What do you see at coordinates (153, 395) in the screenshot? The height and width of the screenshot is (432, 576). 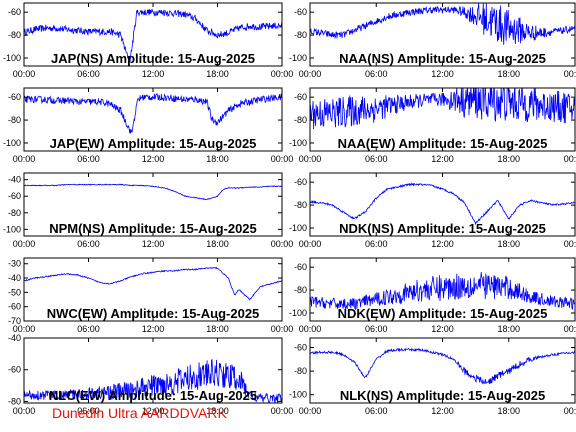 I see `chart-title: NLC(EW) Amplitude: 15-Aug-2025` at bounding box center [153, 395].